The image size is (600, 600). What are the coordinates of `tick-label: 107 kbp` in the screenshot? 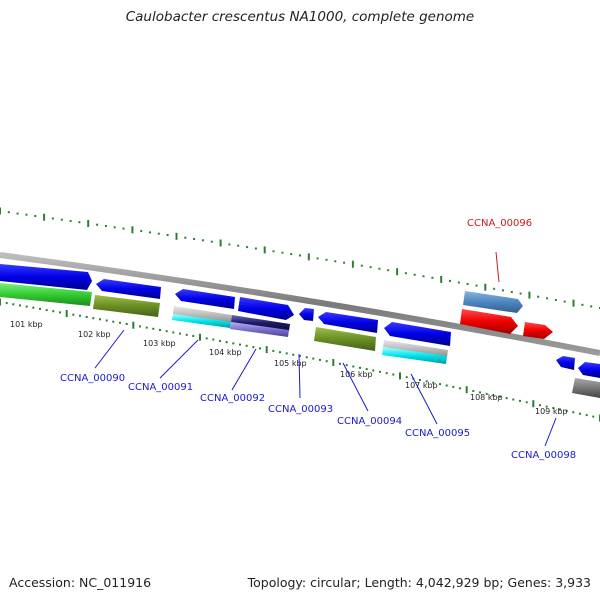 It's located at (421, 385).